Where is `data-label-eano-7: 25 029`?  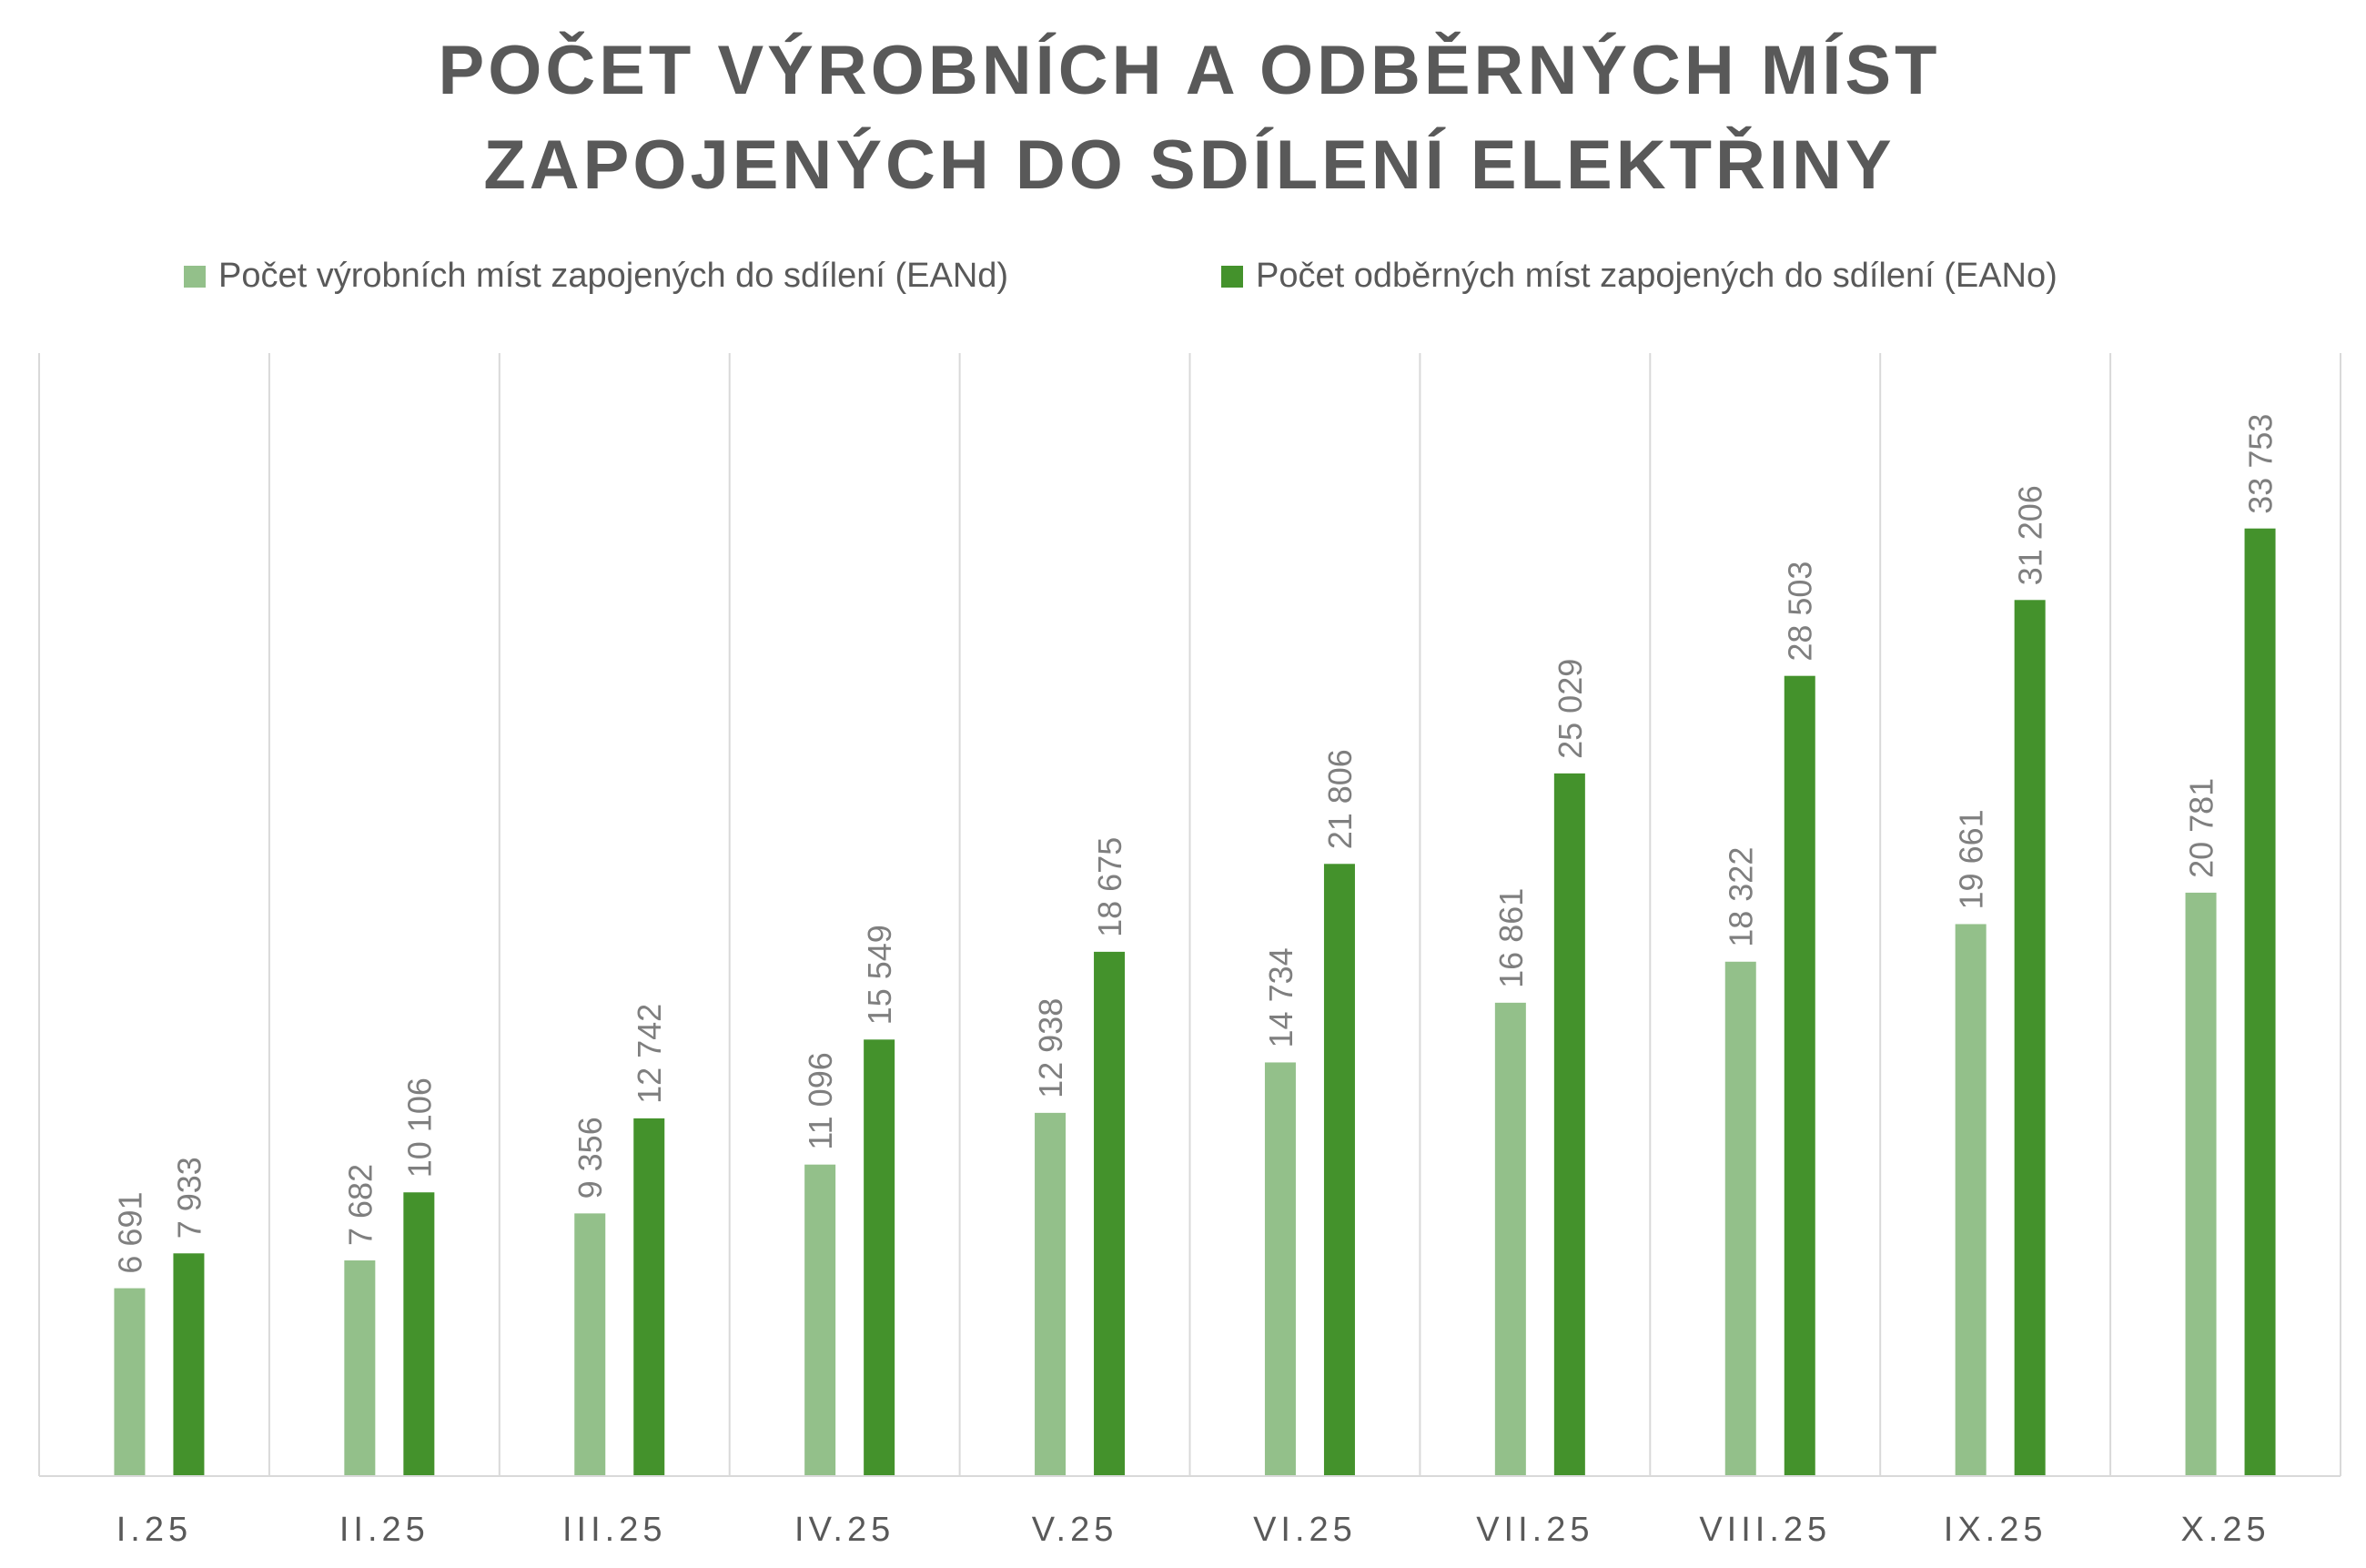 data-label-eano-7: 25 029 is located at coordinates (1570, 709).